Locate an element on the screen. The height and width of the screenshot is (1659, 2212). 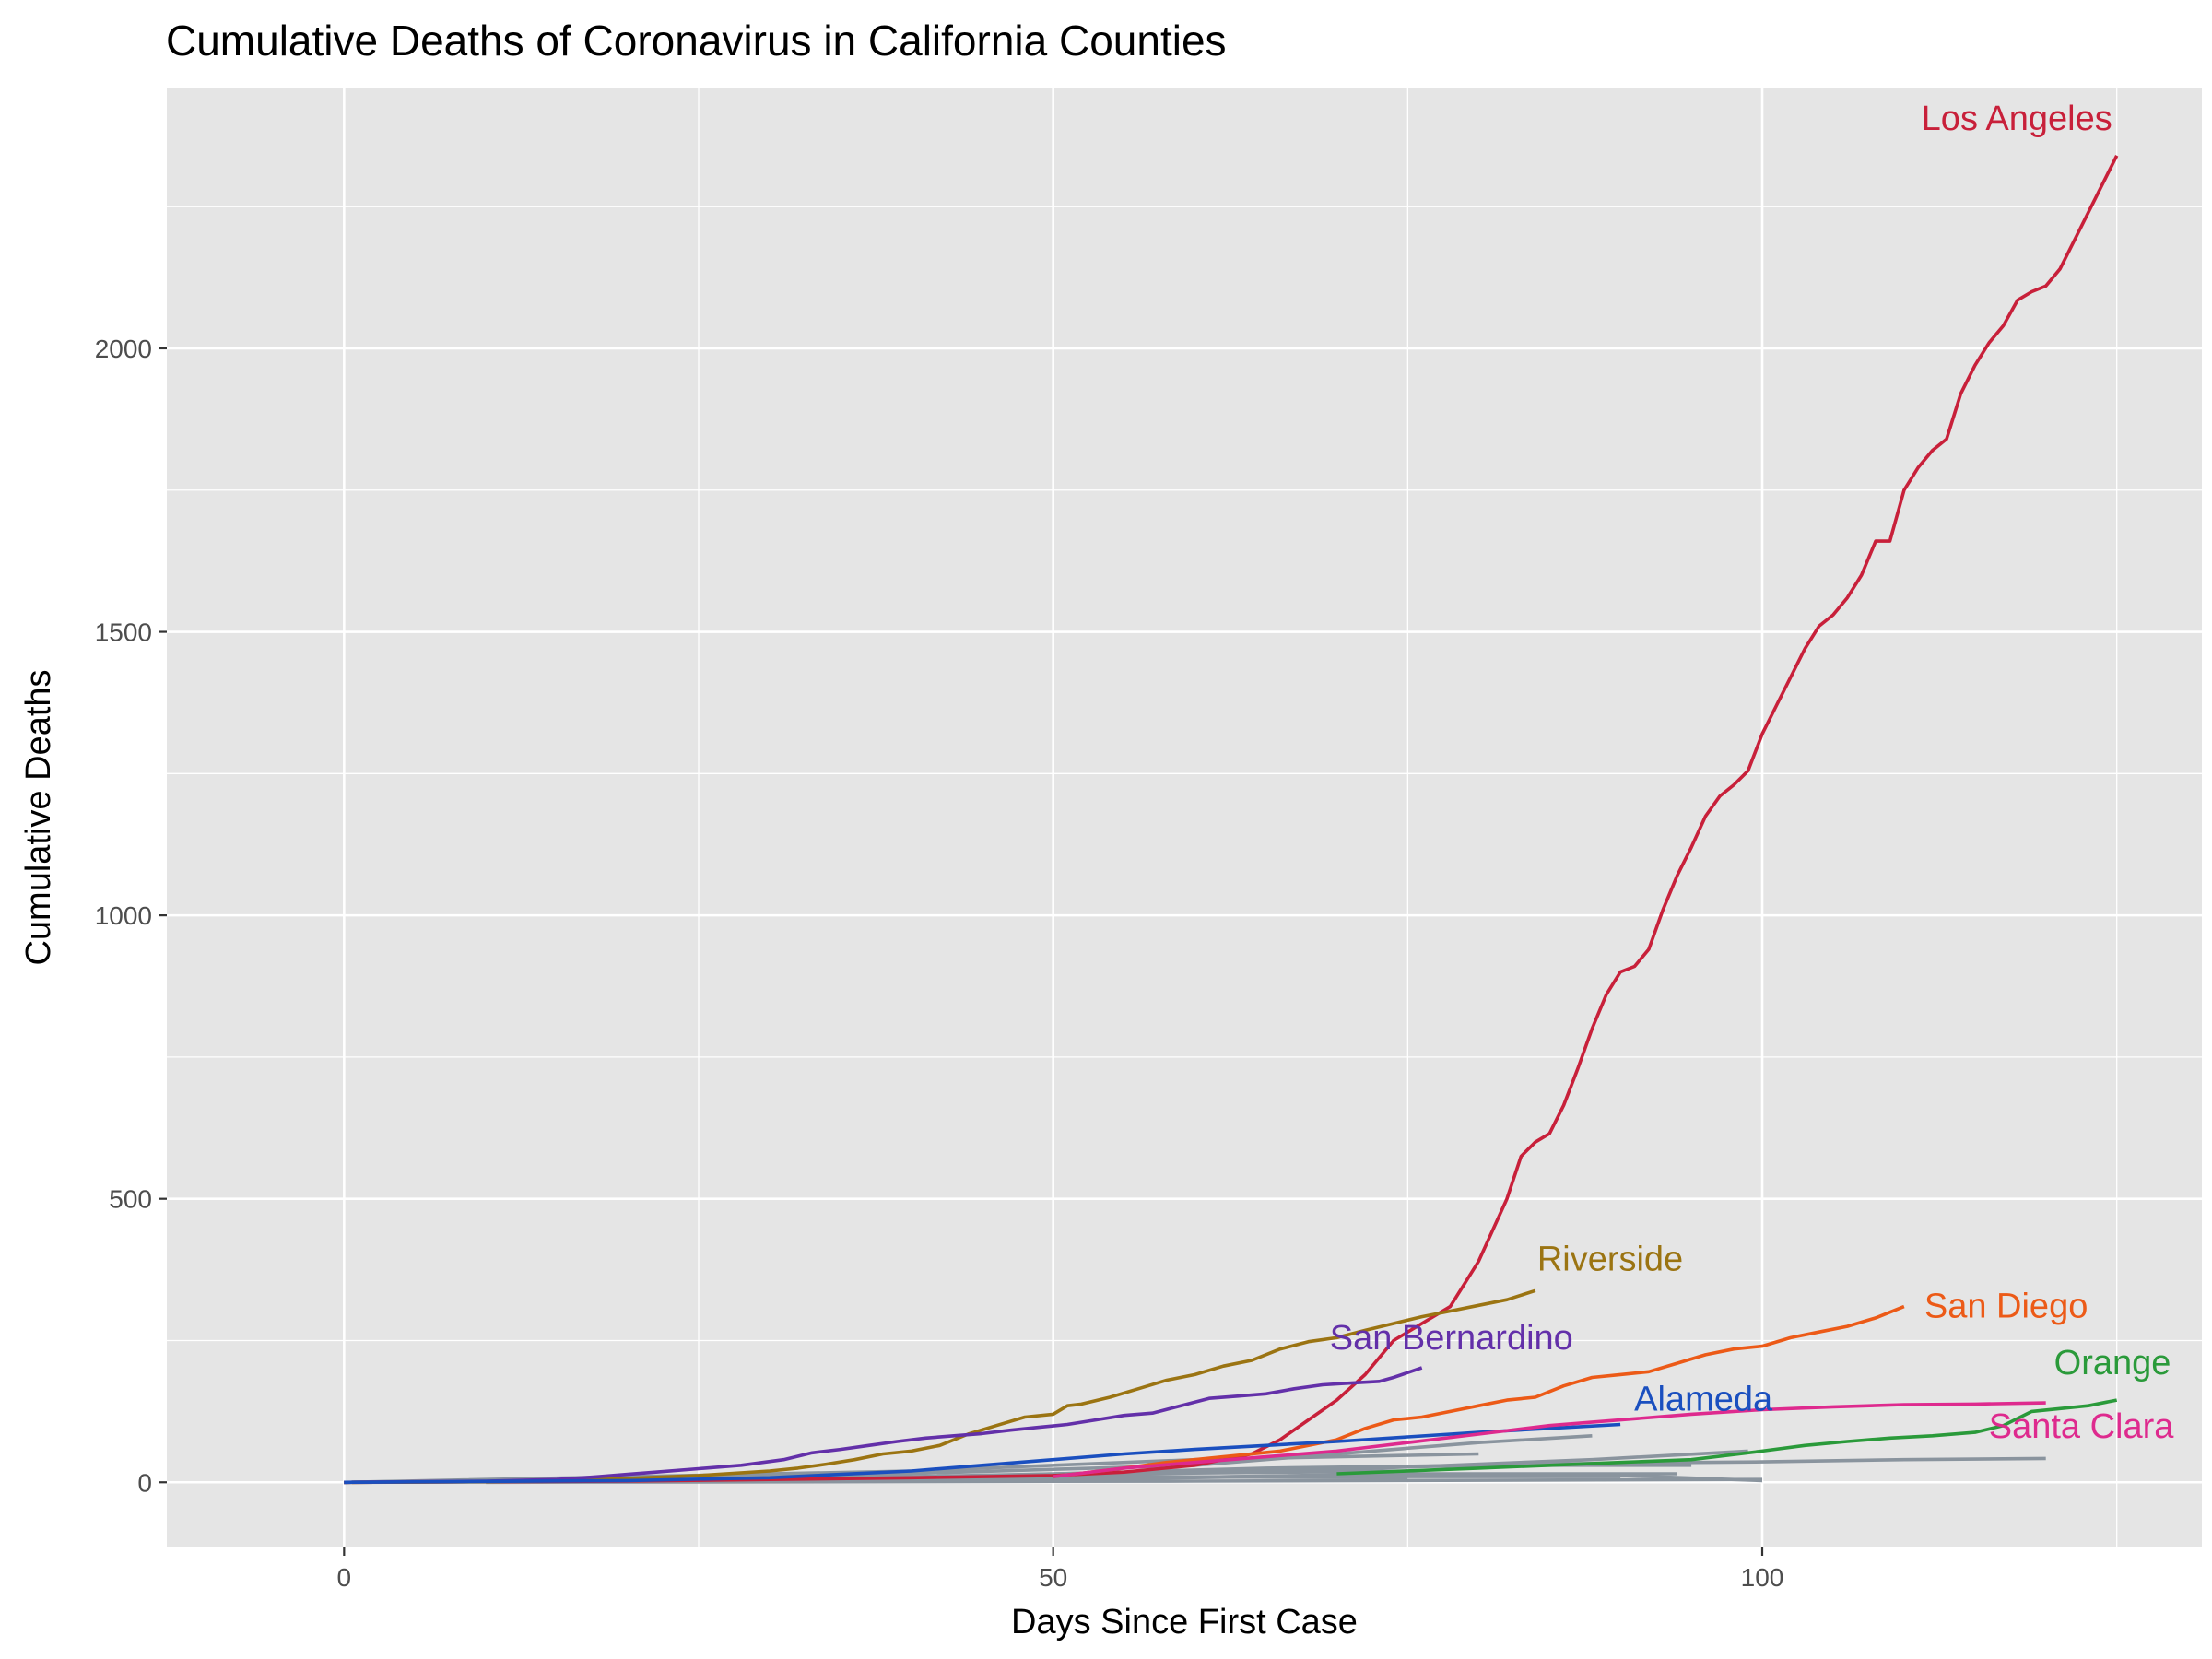
x-axis-title: Days Since First Case is located at coordinates (1184, 1622).